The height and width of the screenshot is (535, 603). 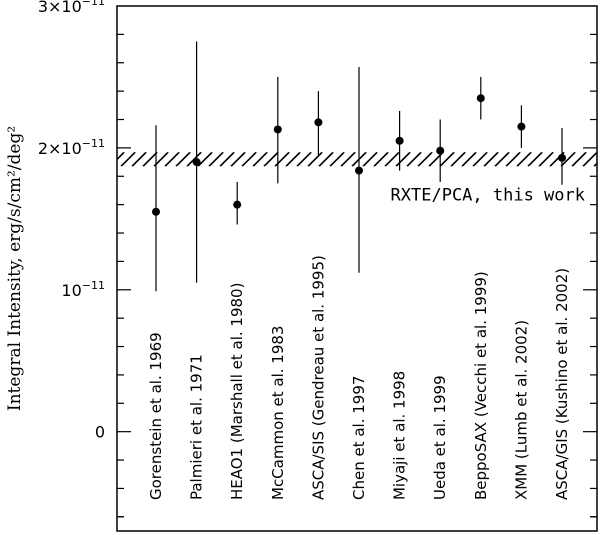 I want to click on y-tick-label: 3×10−11, so click(x=71, y=8).